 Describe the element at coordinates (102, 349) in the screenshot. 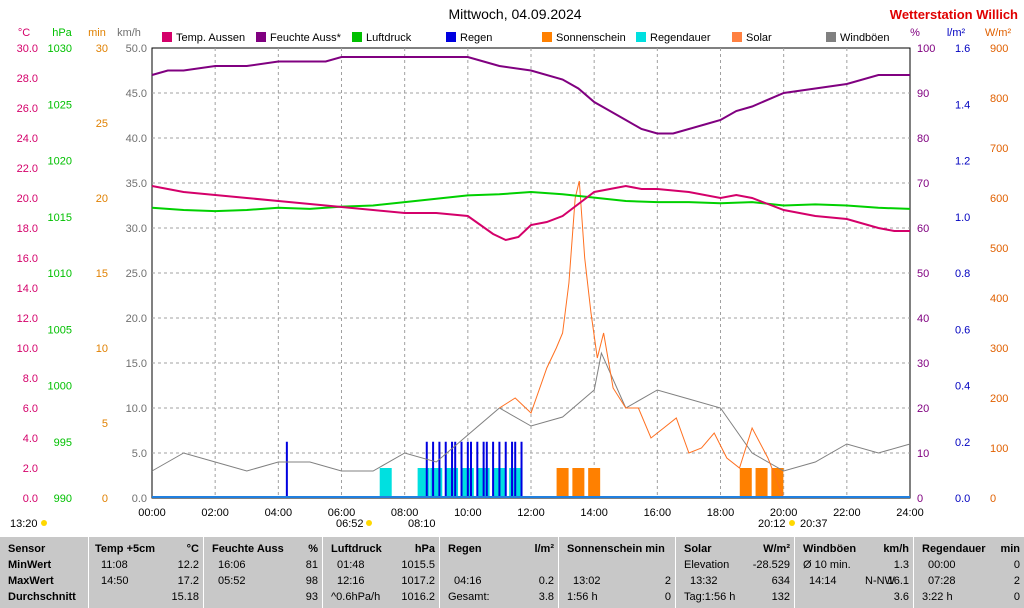

I see `sun-tick-label: 10` at that location.